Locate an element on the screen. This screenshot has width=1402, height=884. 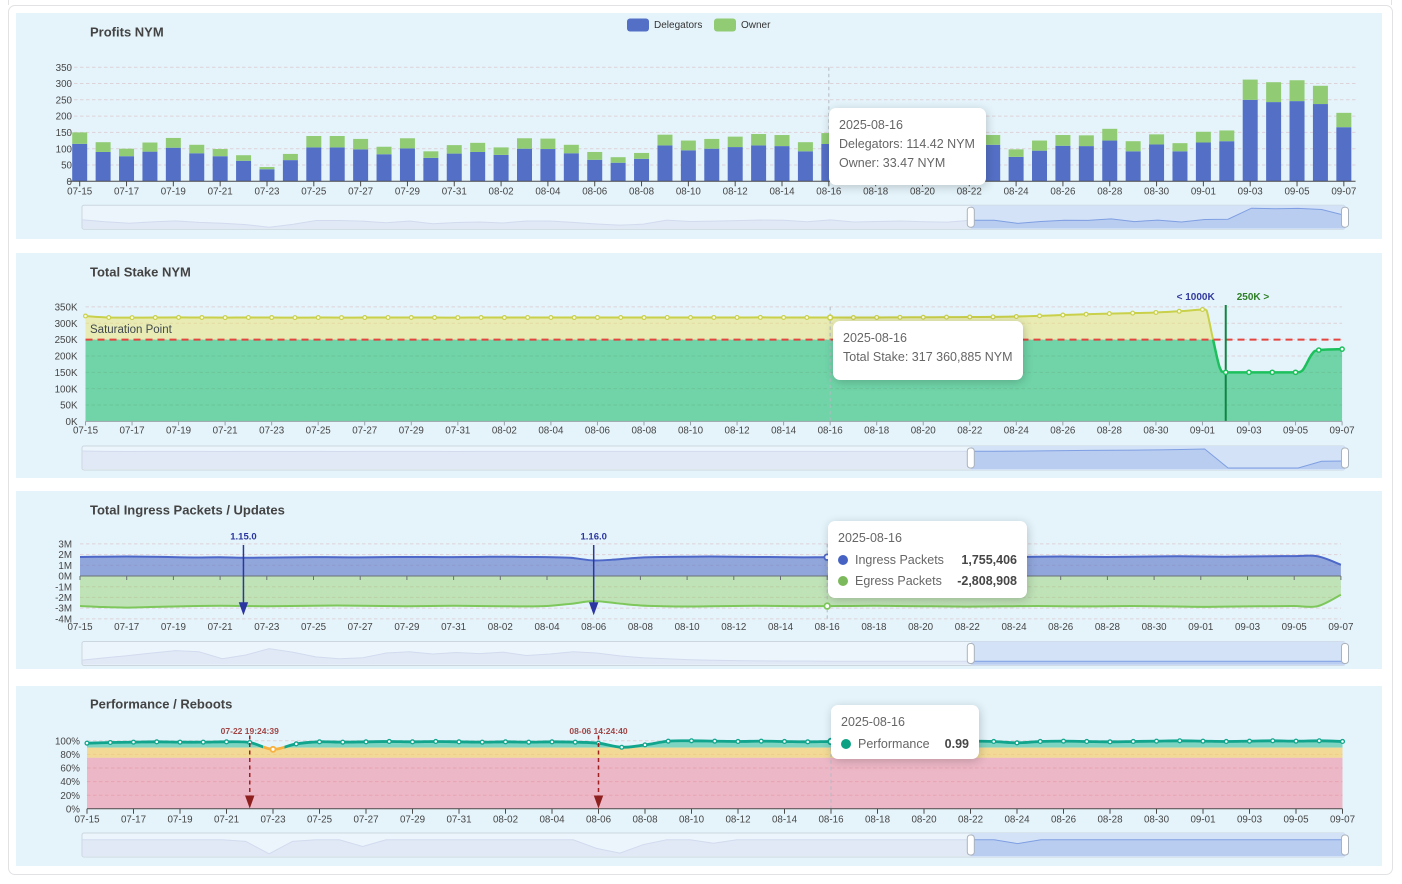
svg-text: 0K is located at coordinates (72, 422).